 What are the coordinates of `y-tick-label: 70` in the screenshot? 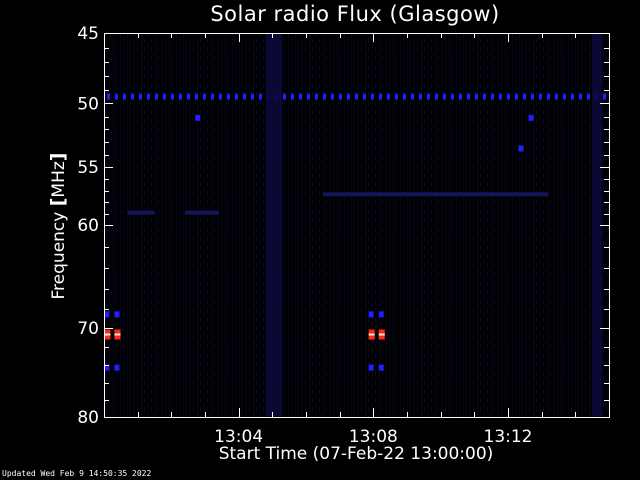 It's located at (88, 329).